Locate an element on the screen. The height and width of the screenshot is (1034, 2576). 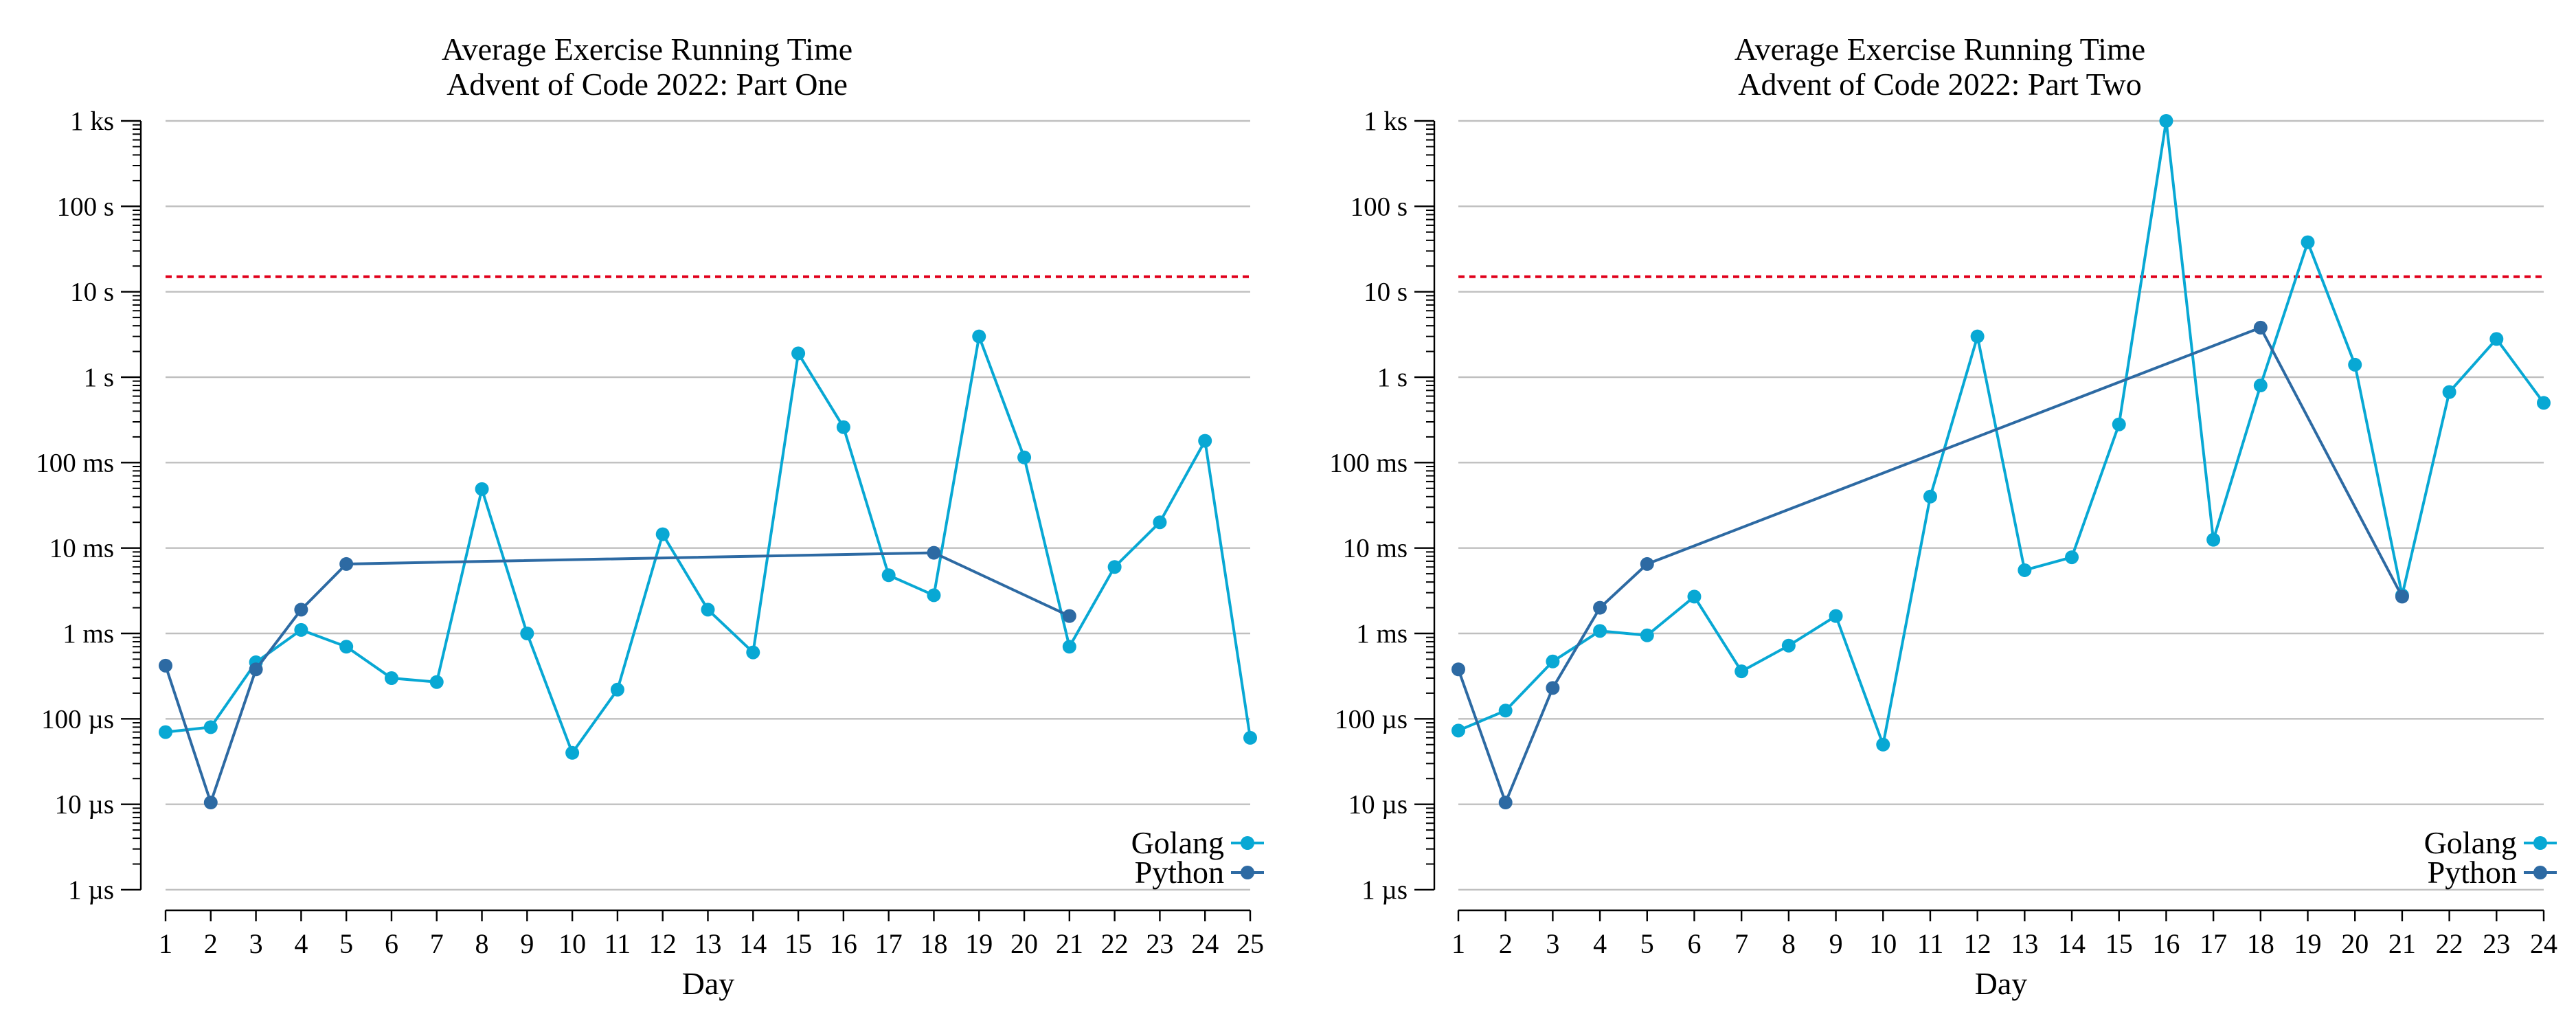
chart-subtitle: Advent of Code 2022: Part Two is located at coordinates (1940, 84).